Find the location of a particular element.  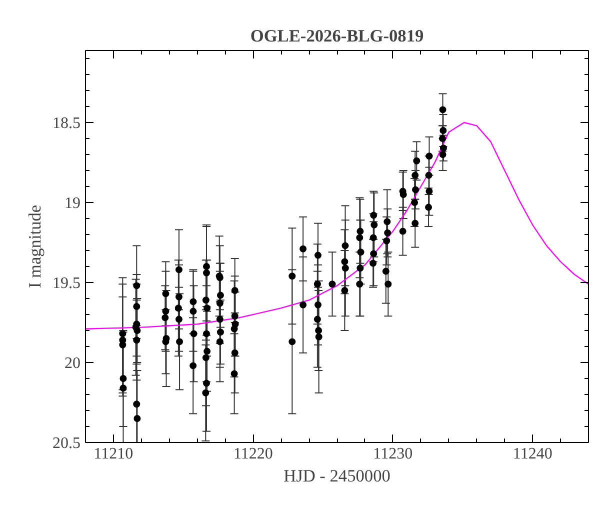

x-tick-label: 11210 is located at coordinates (114, 454).